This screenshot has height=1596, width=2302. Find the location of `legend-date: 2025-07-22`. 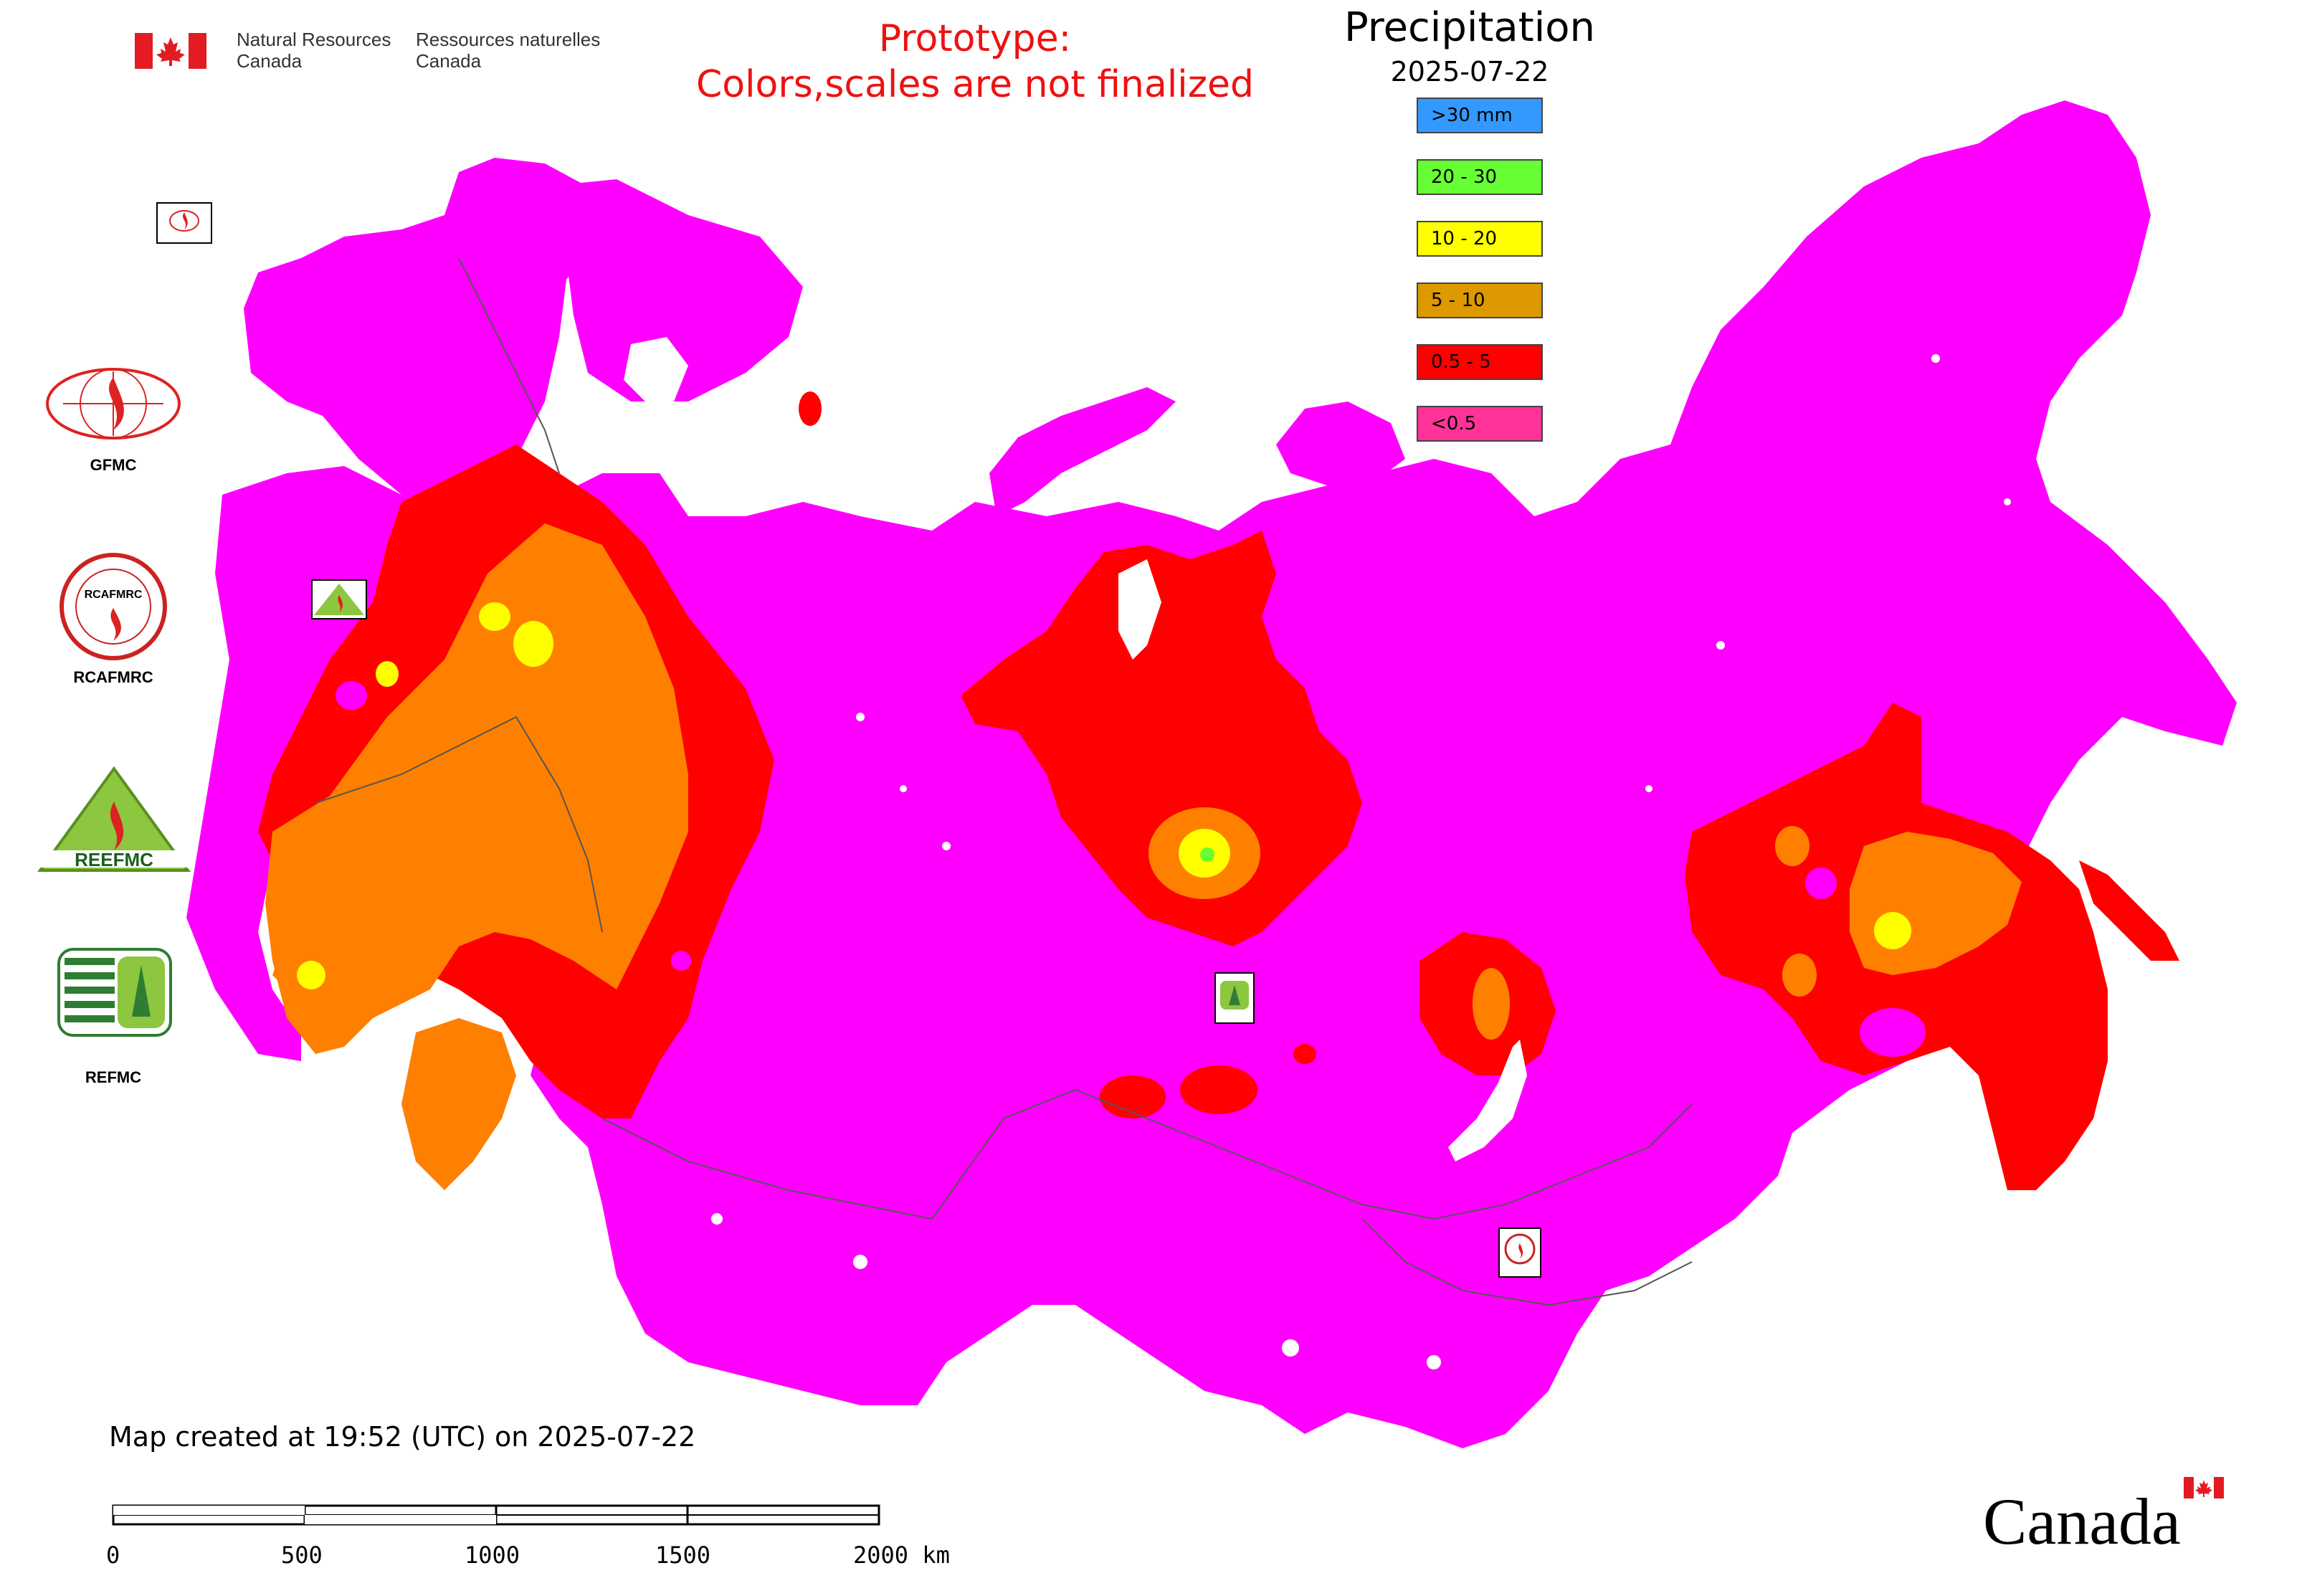

legend-date: 2025-07-22 is located at coordinates (1470, 71).